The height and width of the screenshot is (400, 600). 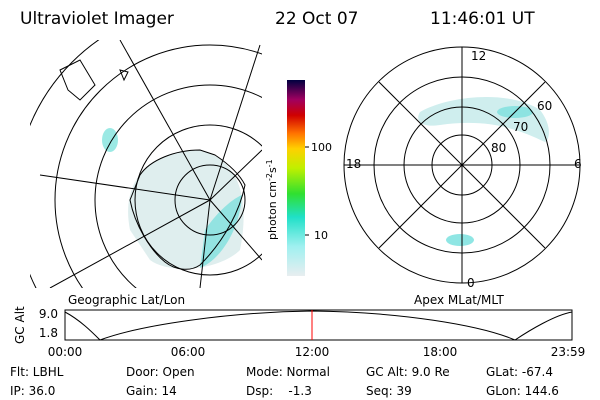 I want to click on mlt-label: 12, so click(x=478, y=56).